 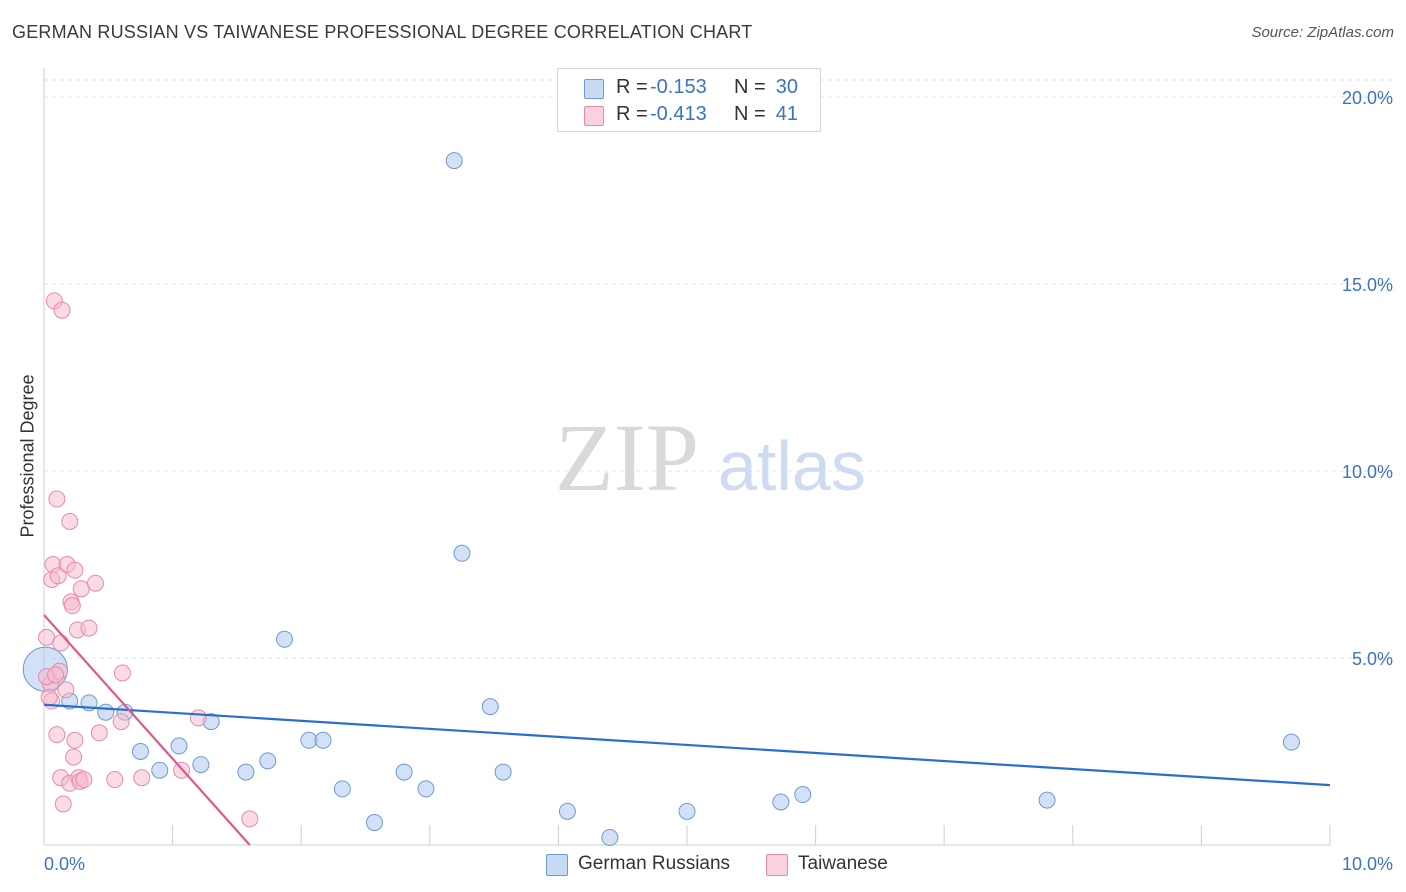 I want to click on n-value: 30, so click(x=786, y=87).